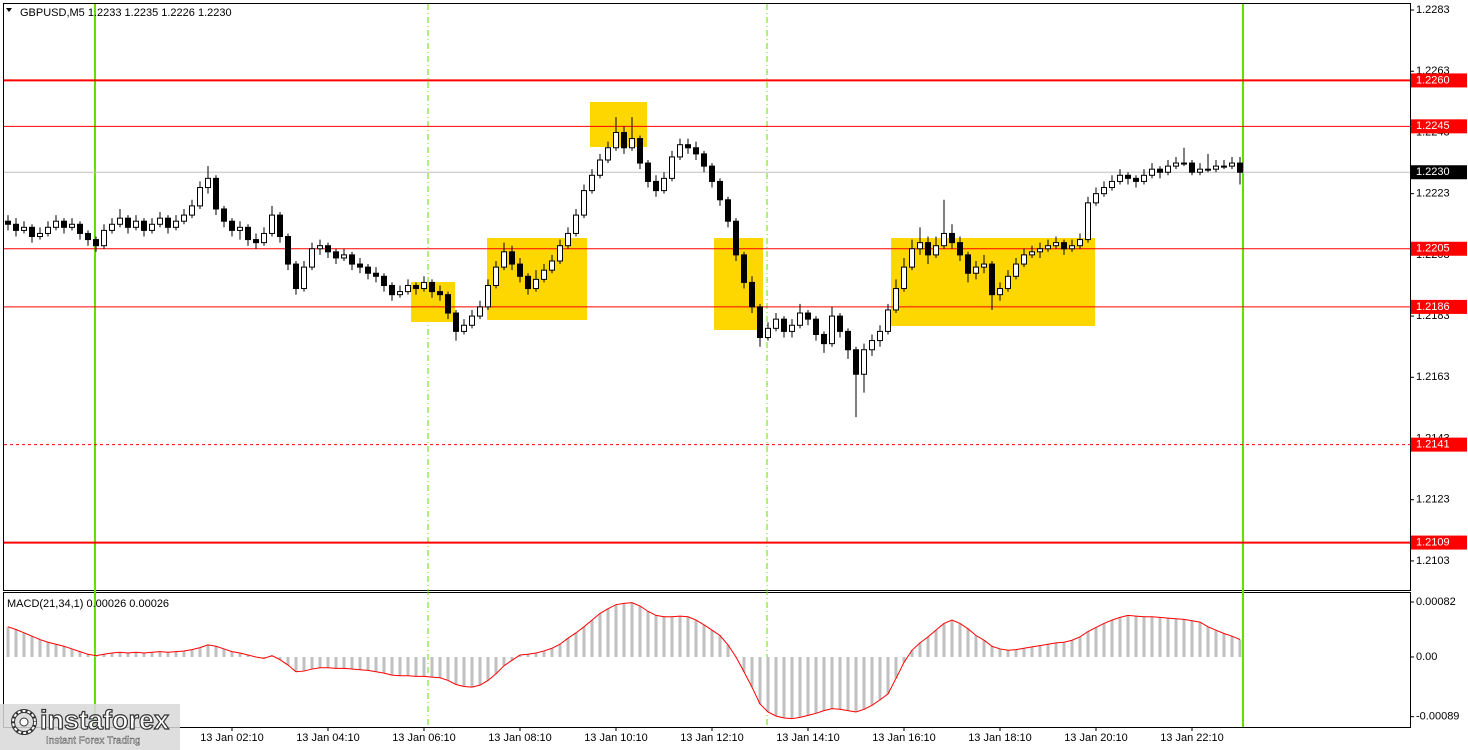 The height and width of the screenshot is (750, 1468). What do you see at coordinates (1433, 172) in the screenshot?
I see `level-label: 1.2230` at bounding box center [1433, 172].